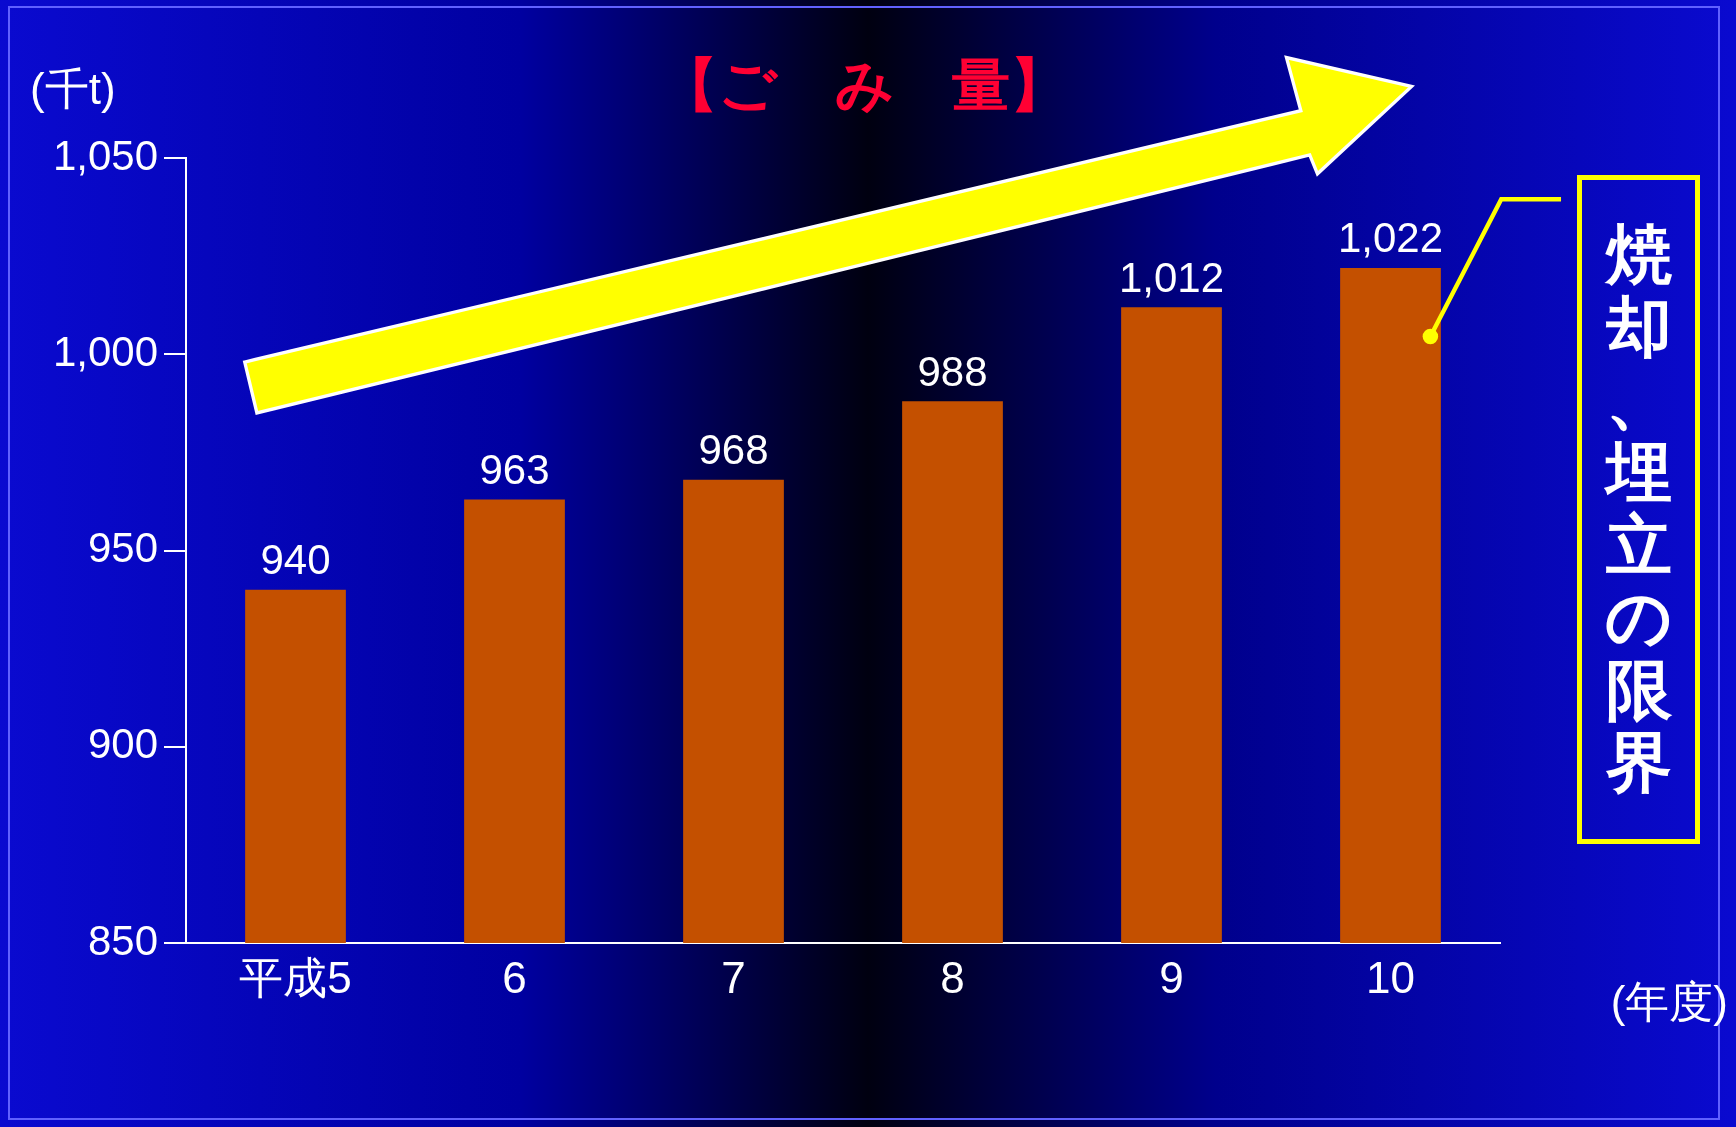 This screenshot has width=1736, height=1127. What do you see at coordinates (733, 450) in the screenshot?
I see `data-label: 968` at bounding box center [733, 450].